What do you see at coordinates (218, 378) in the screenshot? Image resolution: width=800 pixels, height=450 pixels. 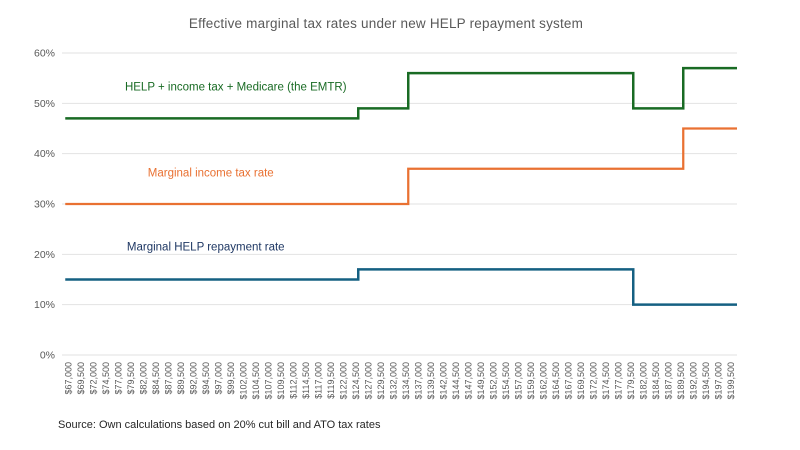 I see `x-axis-label: $97,000` at bounding box center [218, 378].